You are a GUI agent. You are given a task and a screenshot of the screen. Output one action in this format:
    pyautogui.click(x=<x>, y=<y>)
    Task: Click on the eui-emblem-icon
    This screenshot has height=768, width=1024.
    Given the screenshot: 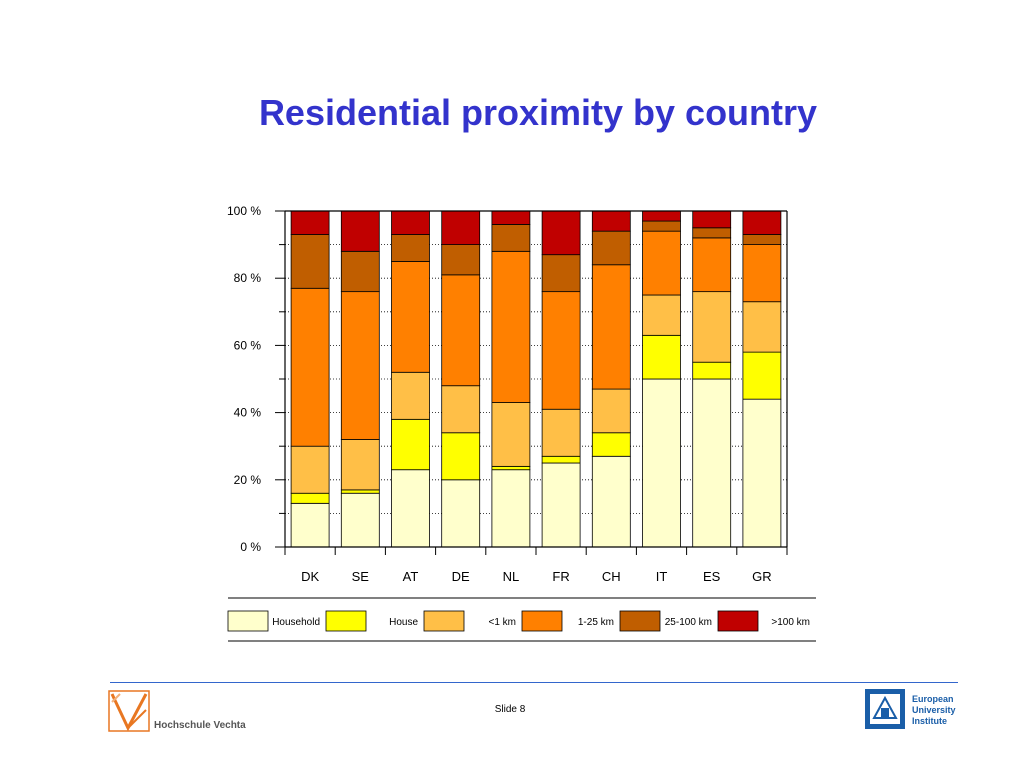 What is the action you would take?
    pyautogui.click(x=885, y=709)
    